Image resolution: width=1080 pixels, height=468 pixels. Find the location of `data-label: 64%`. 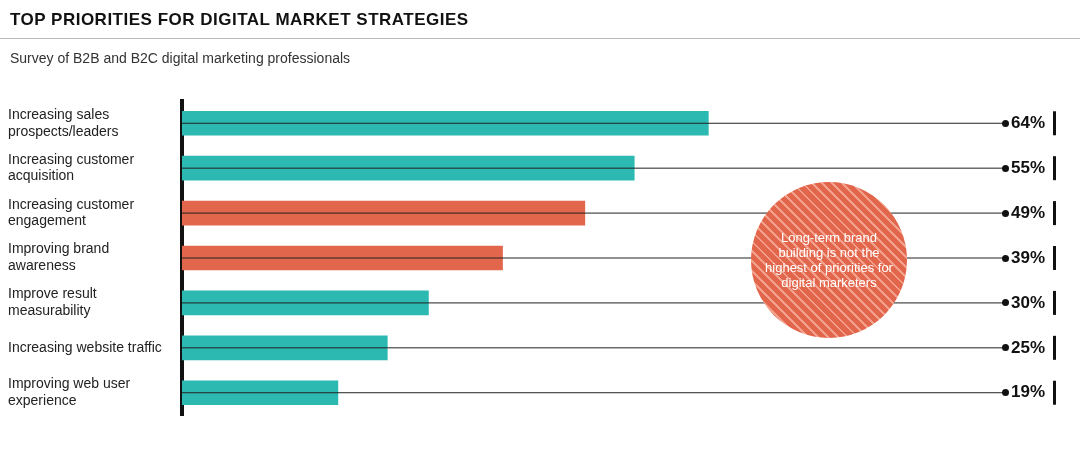

data-label: 64% is located at coordinates (1028, 122).